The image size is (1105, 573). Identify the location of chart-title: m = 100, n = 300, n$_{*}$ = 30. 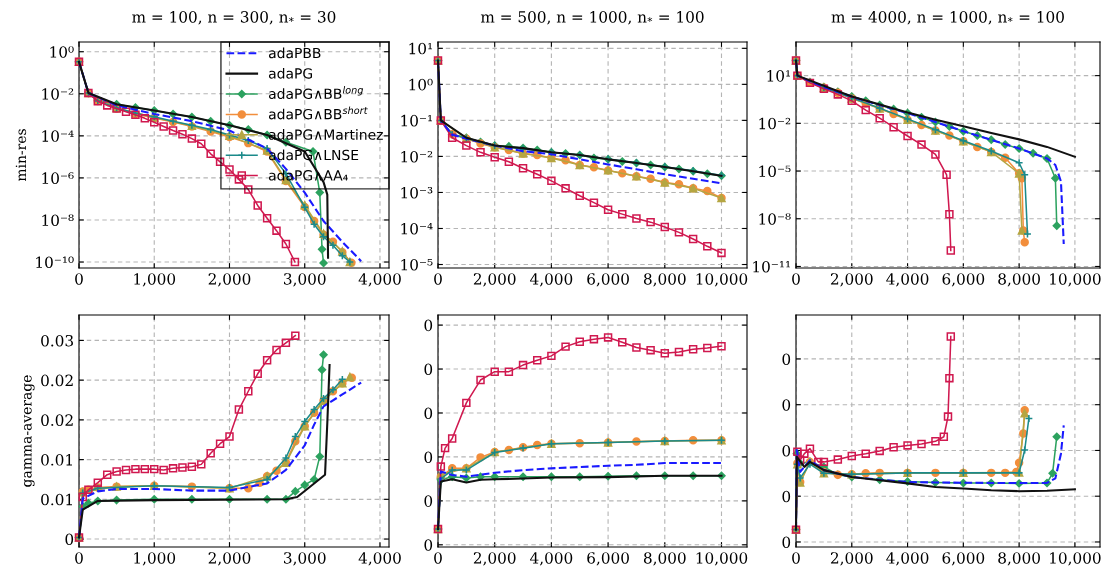
(234, 18).